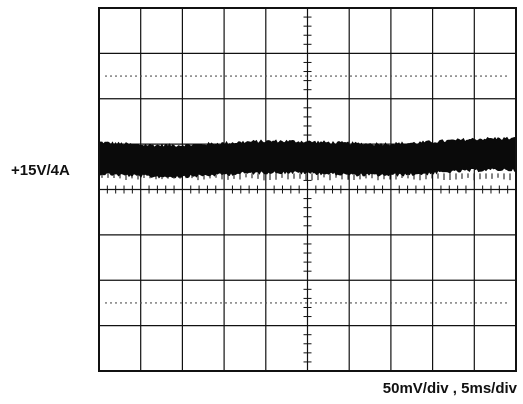 Image resolution: width=523 pixels, height=404 pixels. I want to click on trace-band, so click(307, 157).